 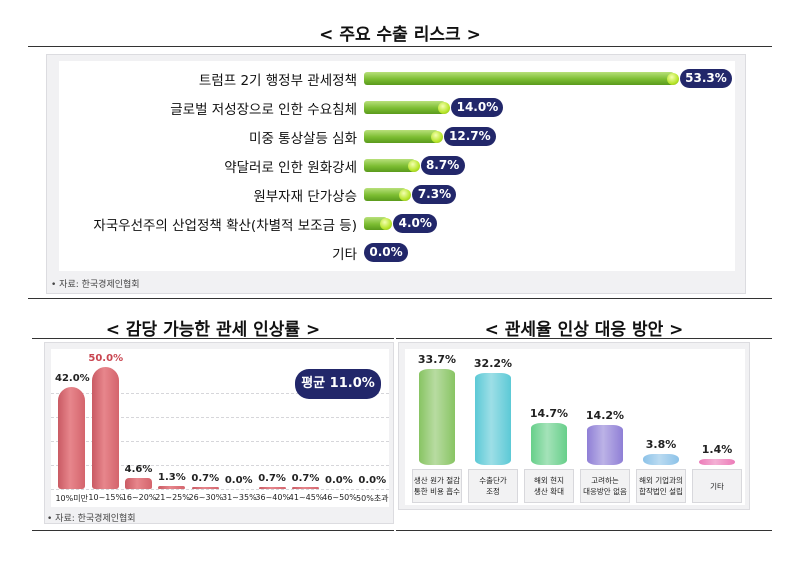 What do you see at coordinates (386, 252) in the screenshot?
I see `risk-value-pill: 0.0%` at bounding box center [386, 252].